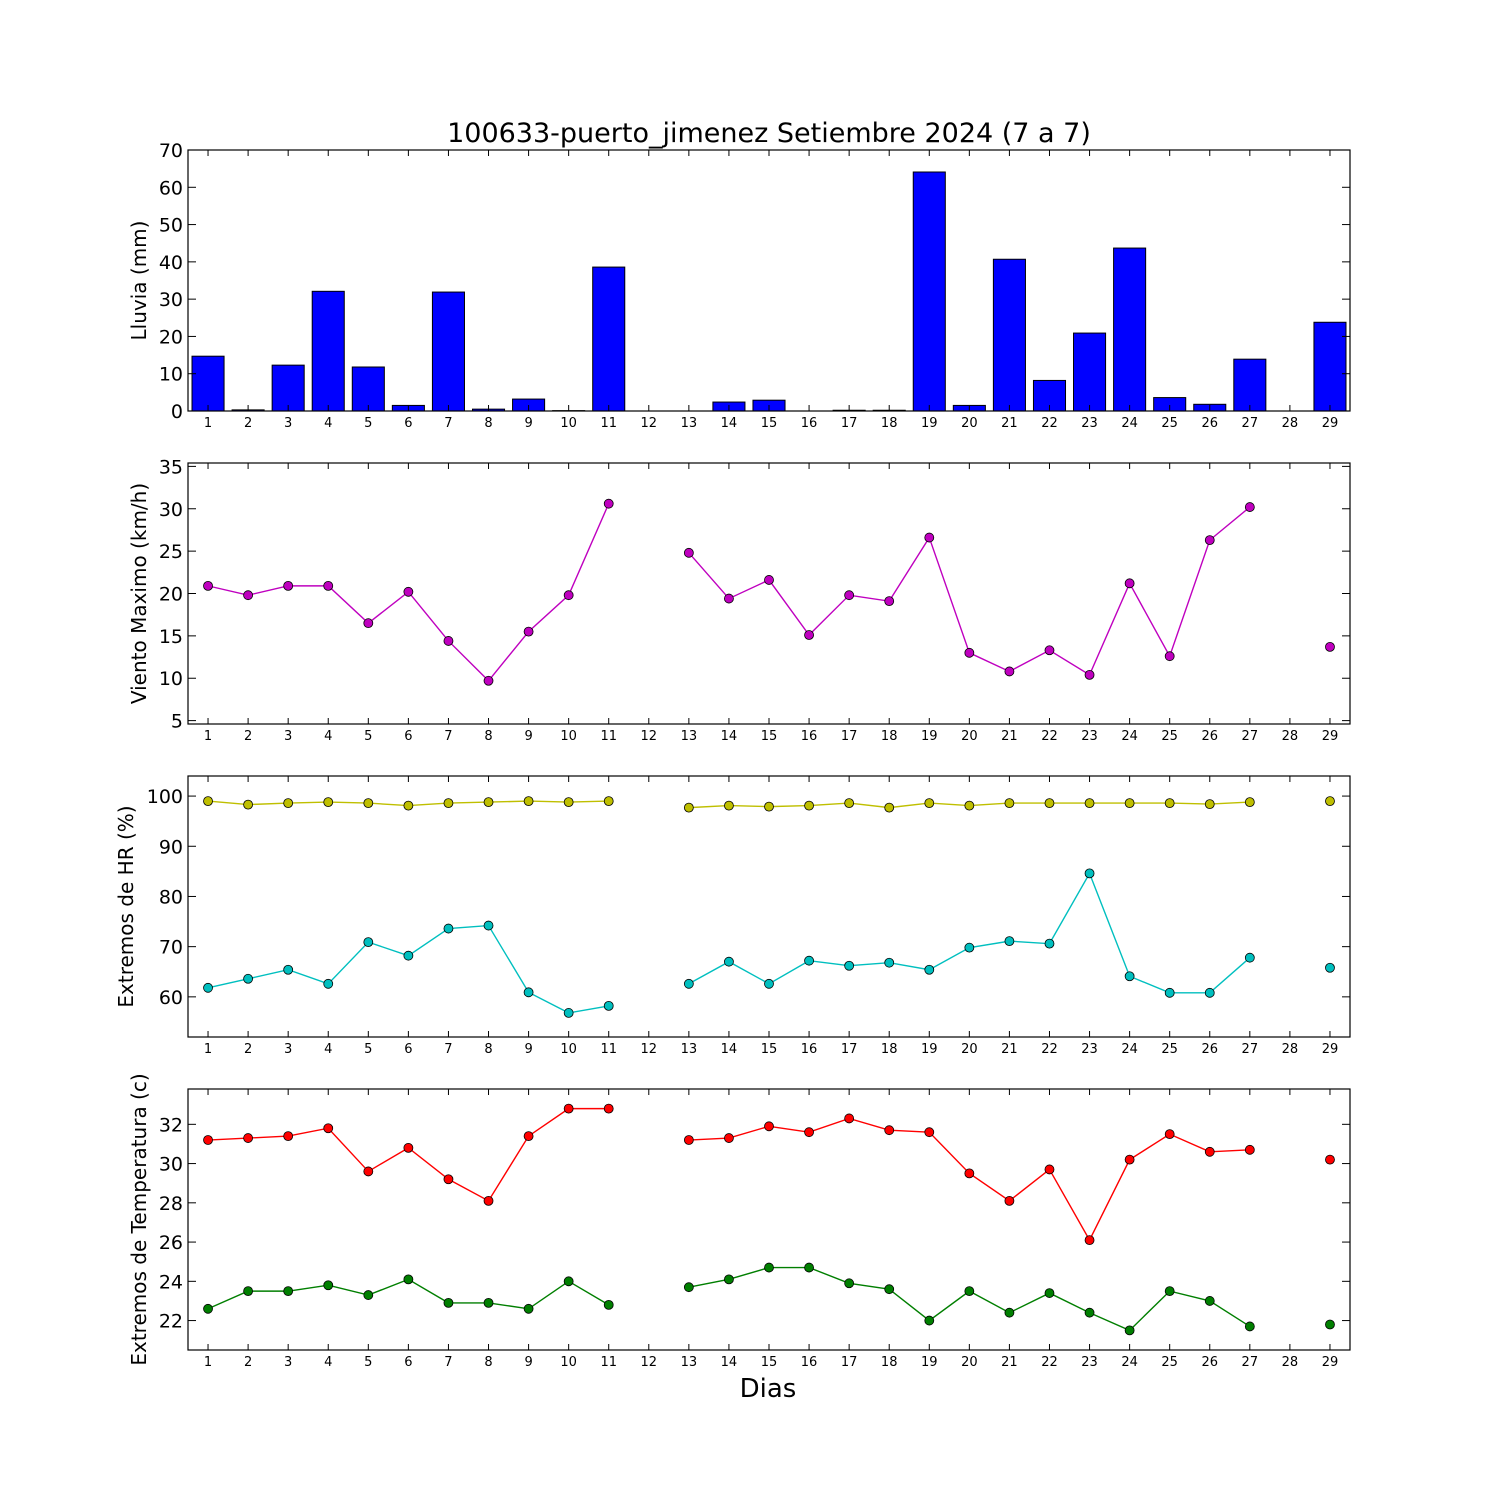 This screenshot has height=1500, width=1500. Describe the element at coordinates (1209, 423) in the screenshot. I see `rain-x-tick-label: 26` at that location.